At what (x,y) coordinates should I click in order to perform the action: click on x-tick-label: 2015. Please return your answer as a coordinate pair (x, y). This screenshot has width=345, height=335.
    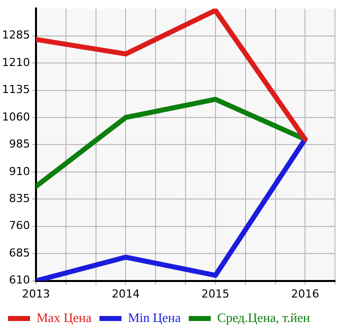
    Looking at the image, I should click on (215, 293).